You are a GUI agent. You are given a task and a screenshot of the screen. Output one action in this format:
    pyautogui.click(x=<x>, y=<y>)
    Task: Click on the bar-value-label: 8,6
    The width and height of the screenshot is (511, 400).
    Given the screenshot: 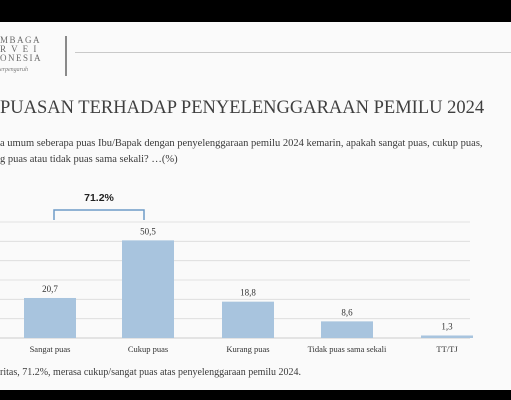 What is the action you would take?
    pyautogui.click(x=347, y=312)
    